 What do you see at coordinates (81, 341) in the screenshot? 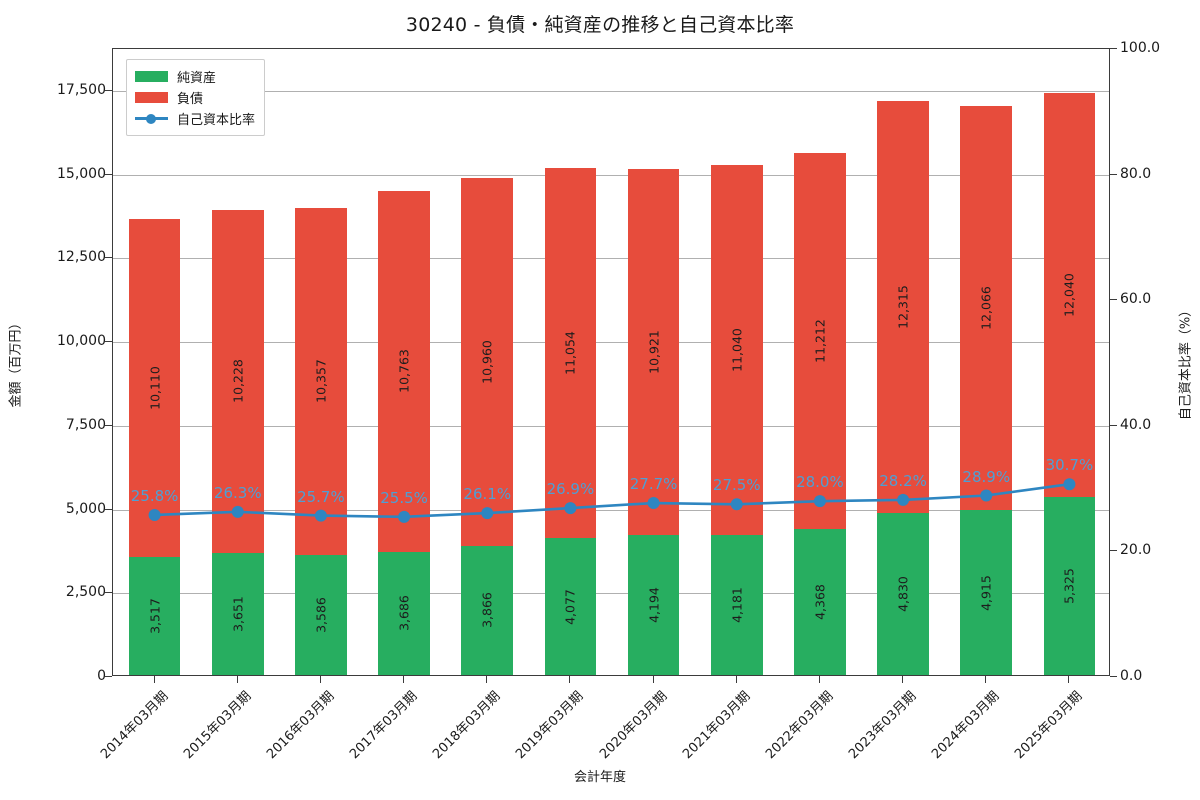
I see `y-axis-left-tick-label: 10,000` at bounding box center [81, 341].